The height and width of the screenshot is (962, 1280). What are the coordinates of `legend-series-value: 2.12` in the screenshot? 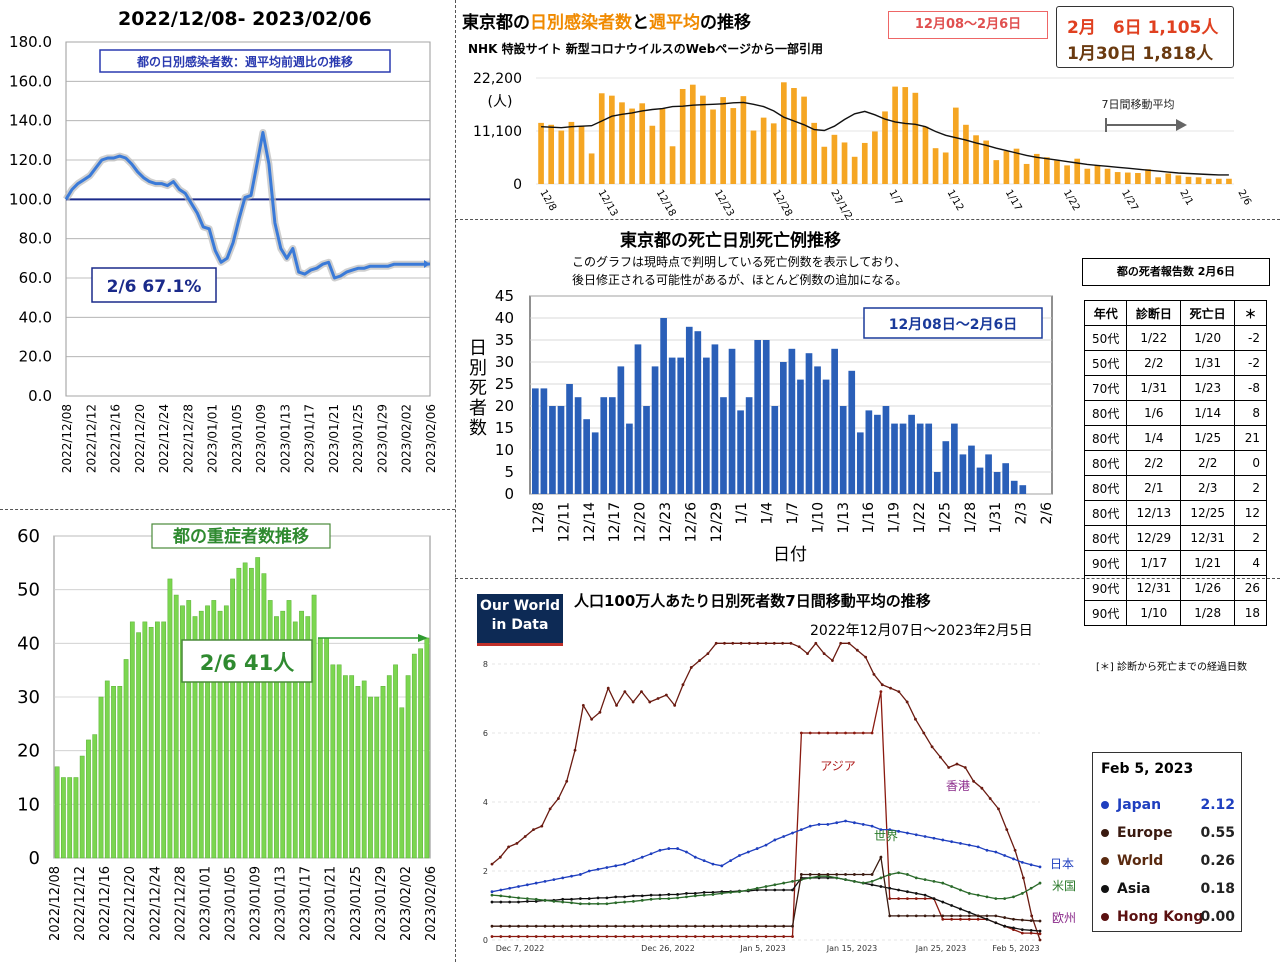 It's located at (1217, 805).